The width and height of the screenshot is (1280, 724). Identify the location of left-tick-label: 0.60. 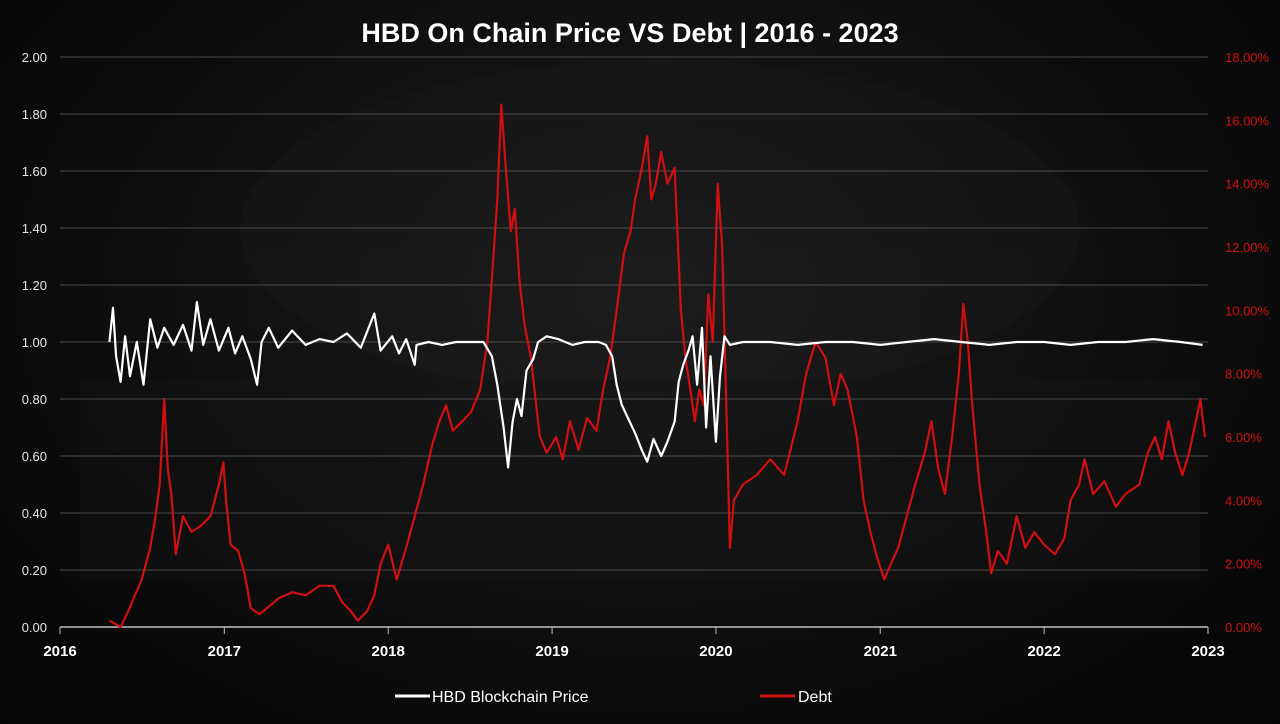
(34, 456).